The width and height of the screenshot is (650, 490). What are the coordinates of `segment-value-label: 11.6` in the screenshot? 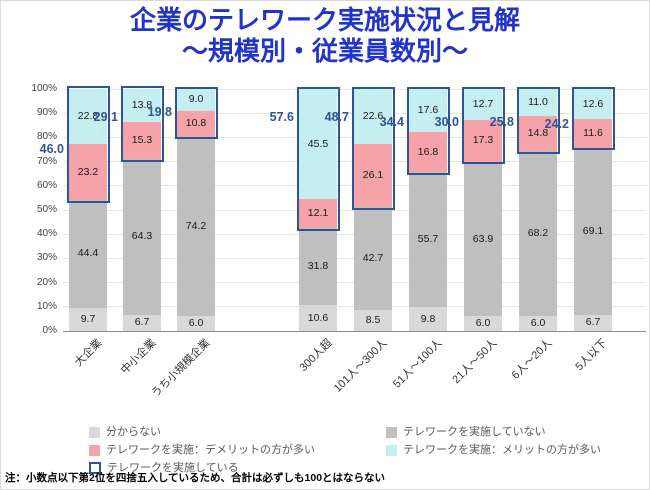 It's located at (593, 133).